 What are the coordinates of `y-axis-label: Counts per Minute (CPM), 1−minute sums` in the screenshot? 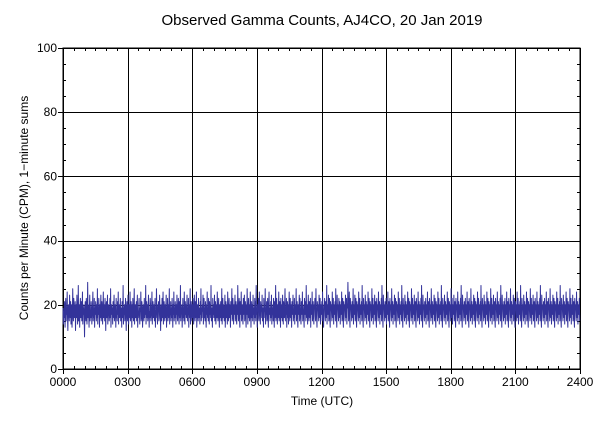 It's located at (24, 208).